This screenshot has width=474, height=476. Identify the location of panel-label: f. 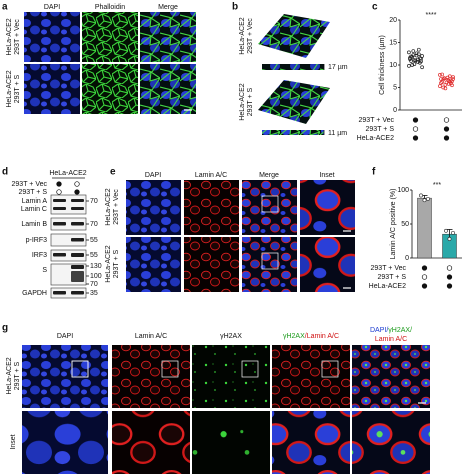
(374, 172).